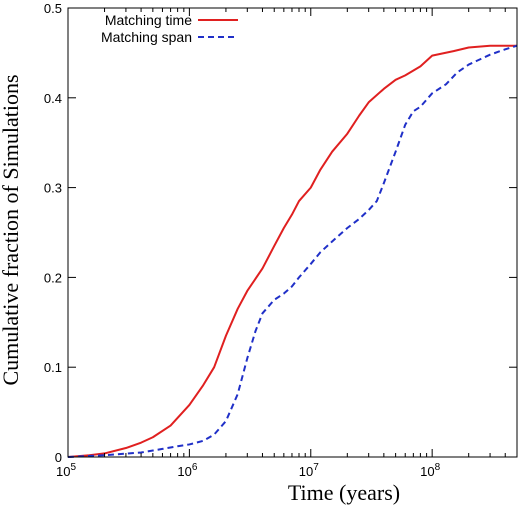 The width and height of the screenshot is (520, 507). What do you see at coordinates (187, 470) in the screenshot?
I see `x-tick-label: 10⁶` at bounding box center [187, 470].